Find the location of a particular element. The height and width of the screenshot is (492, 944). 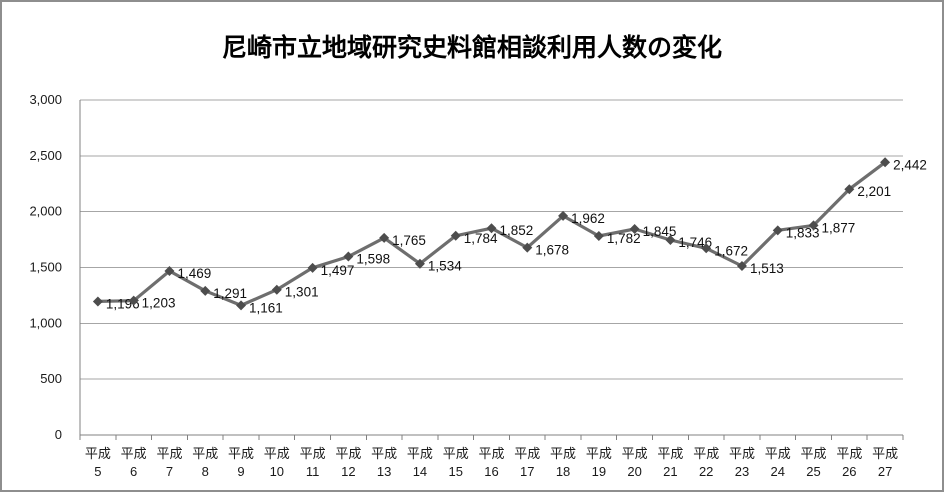

x-tick-label-year: 22 is located at coordinates (706, 471).